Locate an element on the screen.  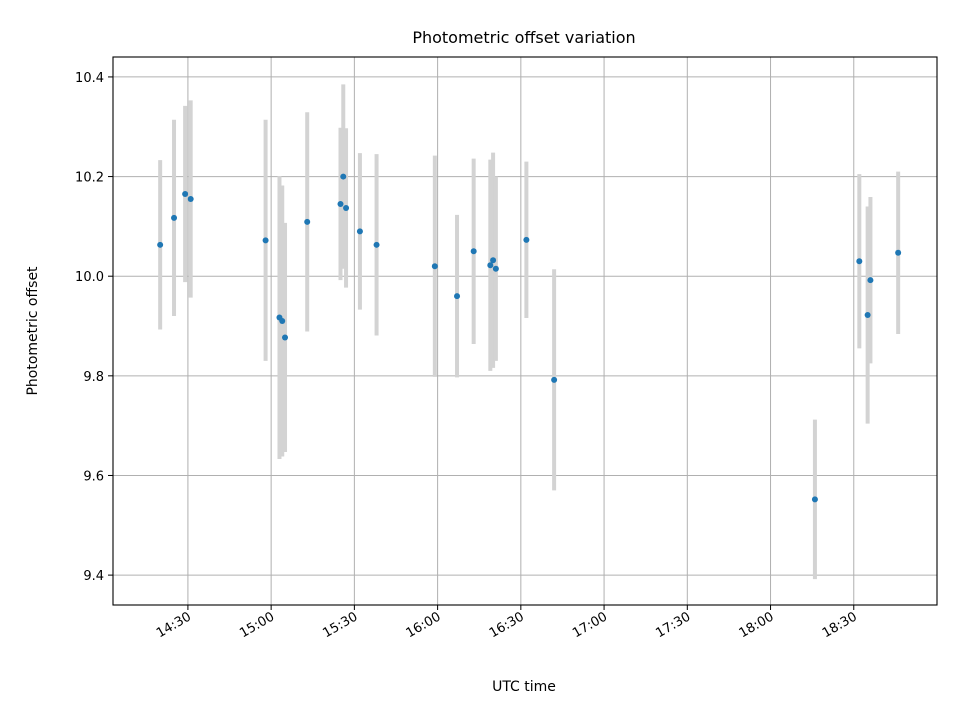
x-tick-label: 18:00 is located at coordinates (757, 625).